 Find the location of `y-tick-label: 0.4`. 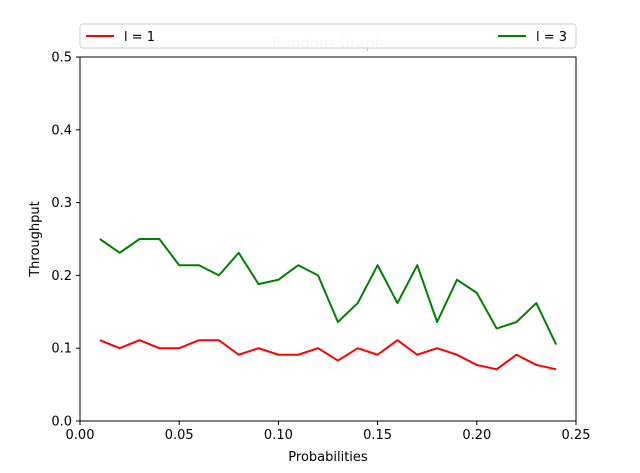

y-tick-label: 0.4 is located at coordinates (61, 130).